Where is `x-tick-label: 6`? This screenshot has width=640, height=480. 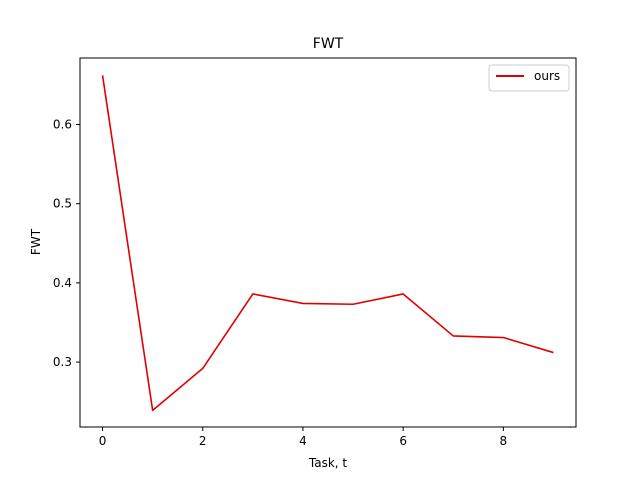
x-tick-label: 6 is located at coordinates (403, 441).